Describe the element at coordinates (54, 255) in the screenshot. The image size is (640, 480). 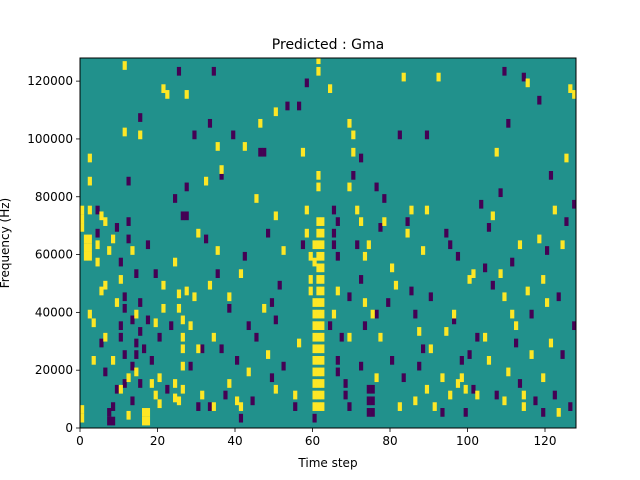
I see `y-tick-label: 60000` at that location.